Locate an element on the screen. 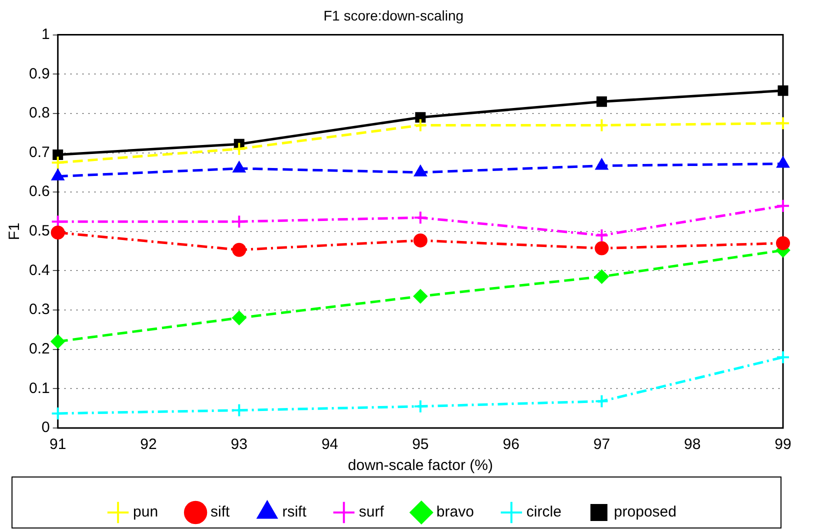  y-tick-label: 0.1 is located at coordinates (39, 388).